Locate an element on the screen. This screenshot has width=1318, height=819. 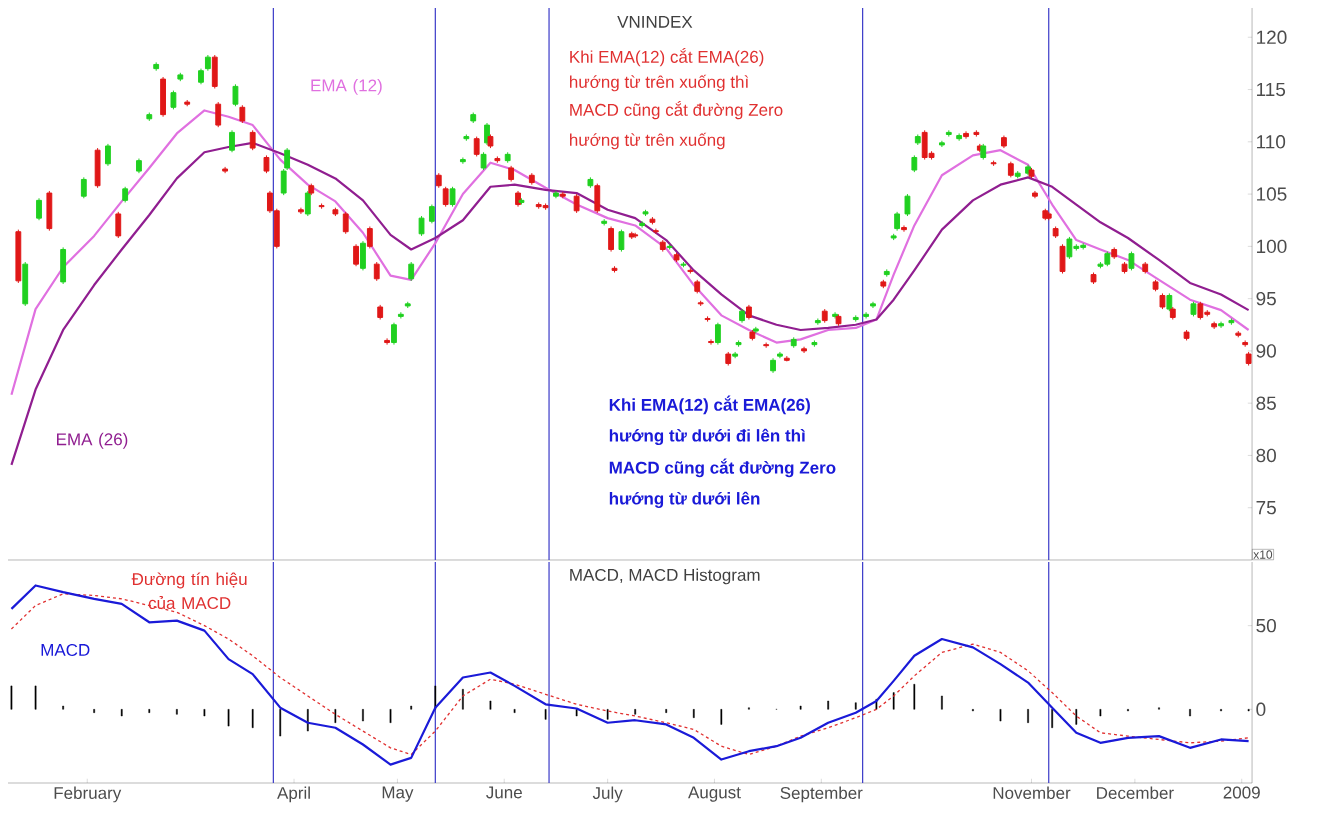
annotation: hướng từ dưới đi lên thì is located at coordinates (707, 437).